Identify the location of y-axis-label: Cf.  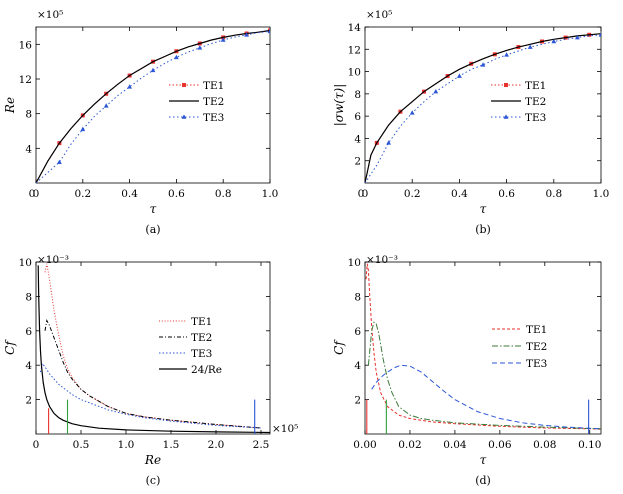
(10, 347).